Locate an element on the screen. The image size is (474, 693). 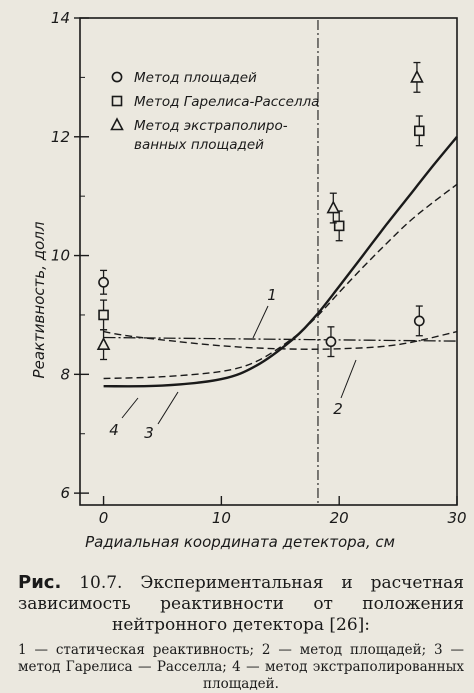
x-axis-label: Радиальная координата детектора, см is located at coordinates (240, 542).